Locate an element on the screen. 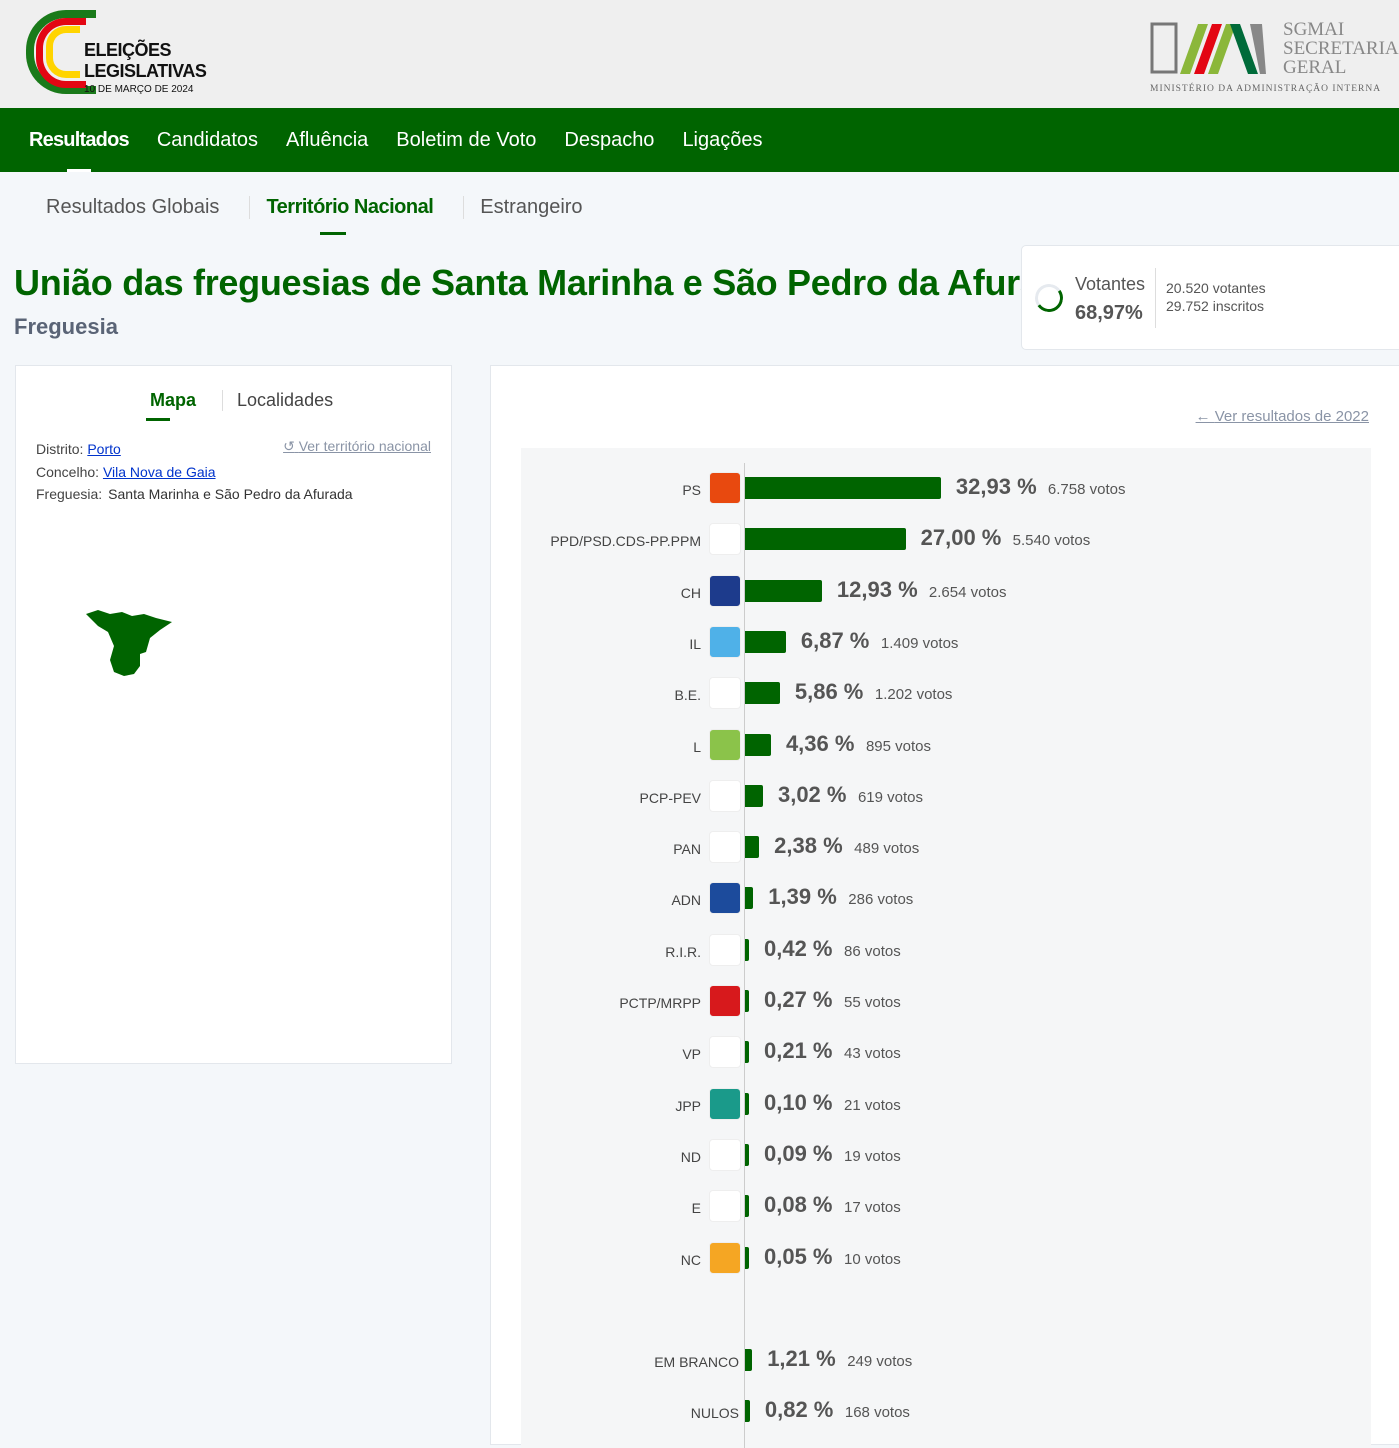 The image size is (1399, 1448). party-name: CH is located at coordinates (690, 592).